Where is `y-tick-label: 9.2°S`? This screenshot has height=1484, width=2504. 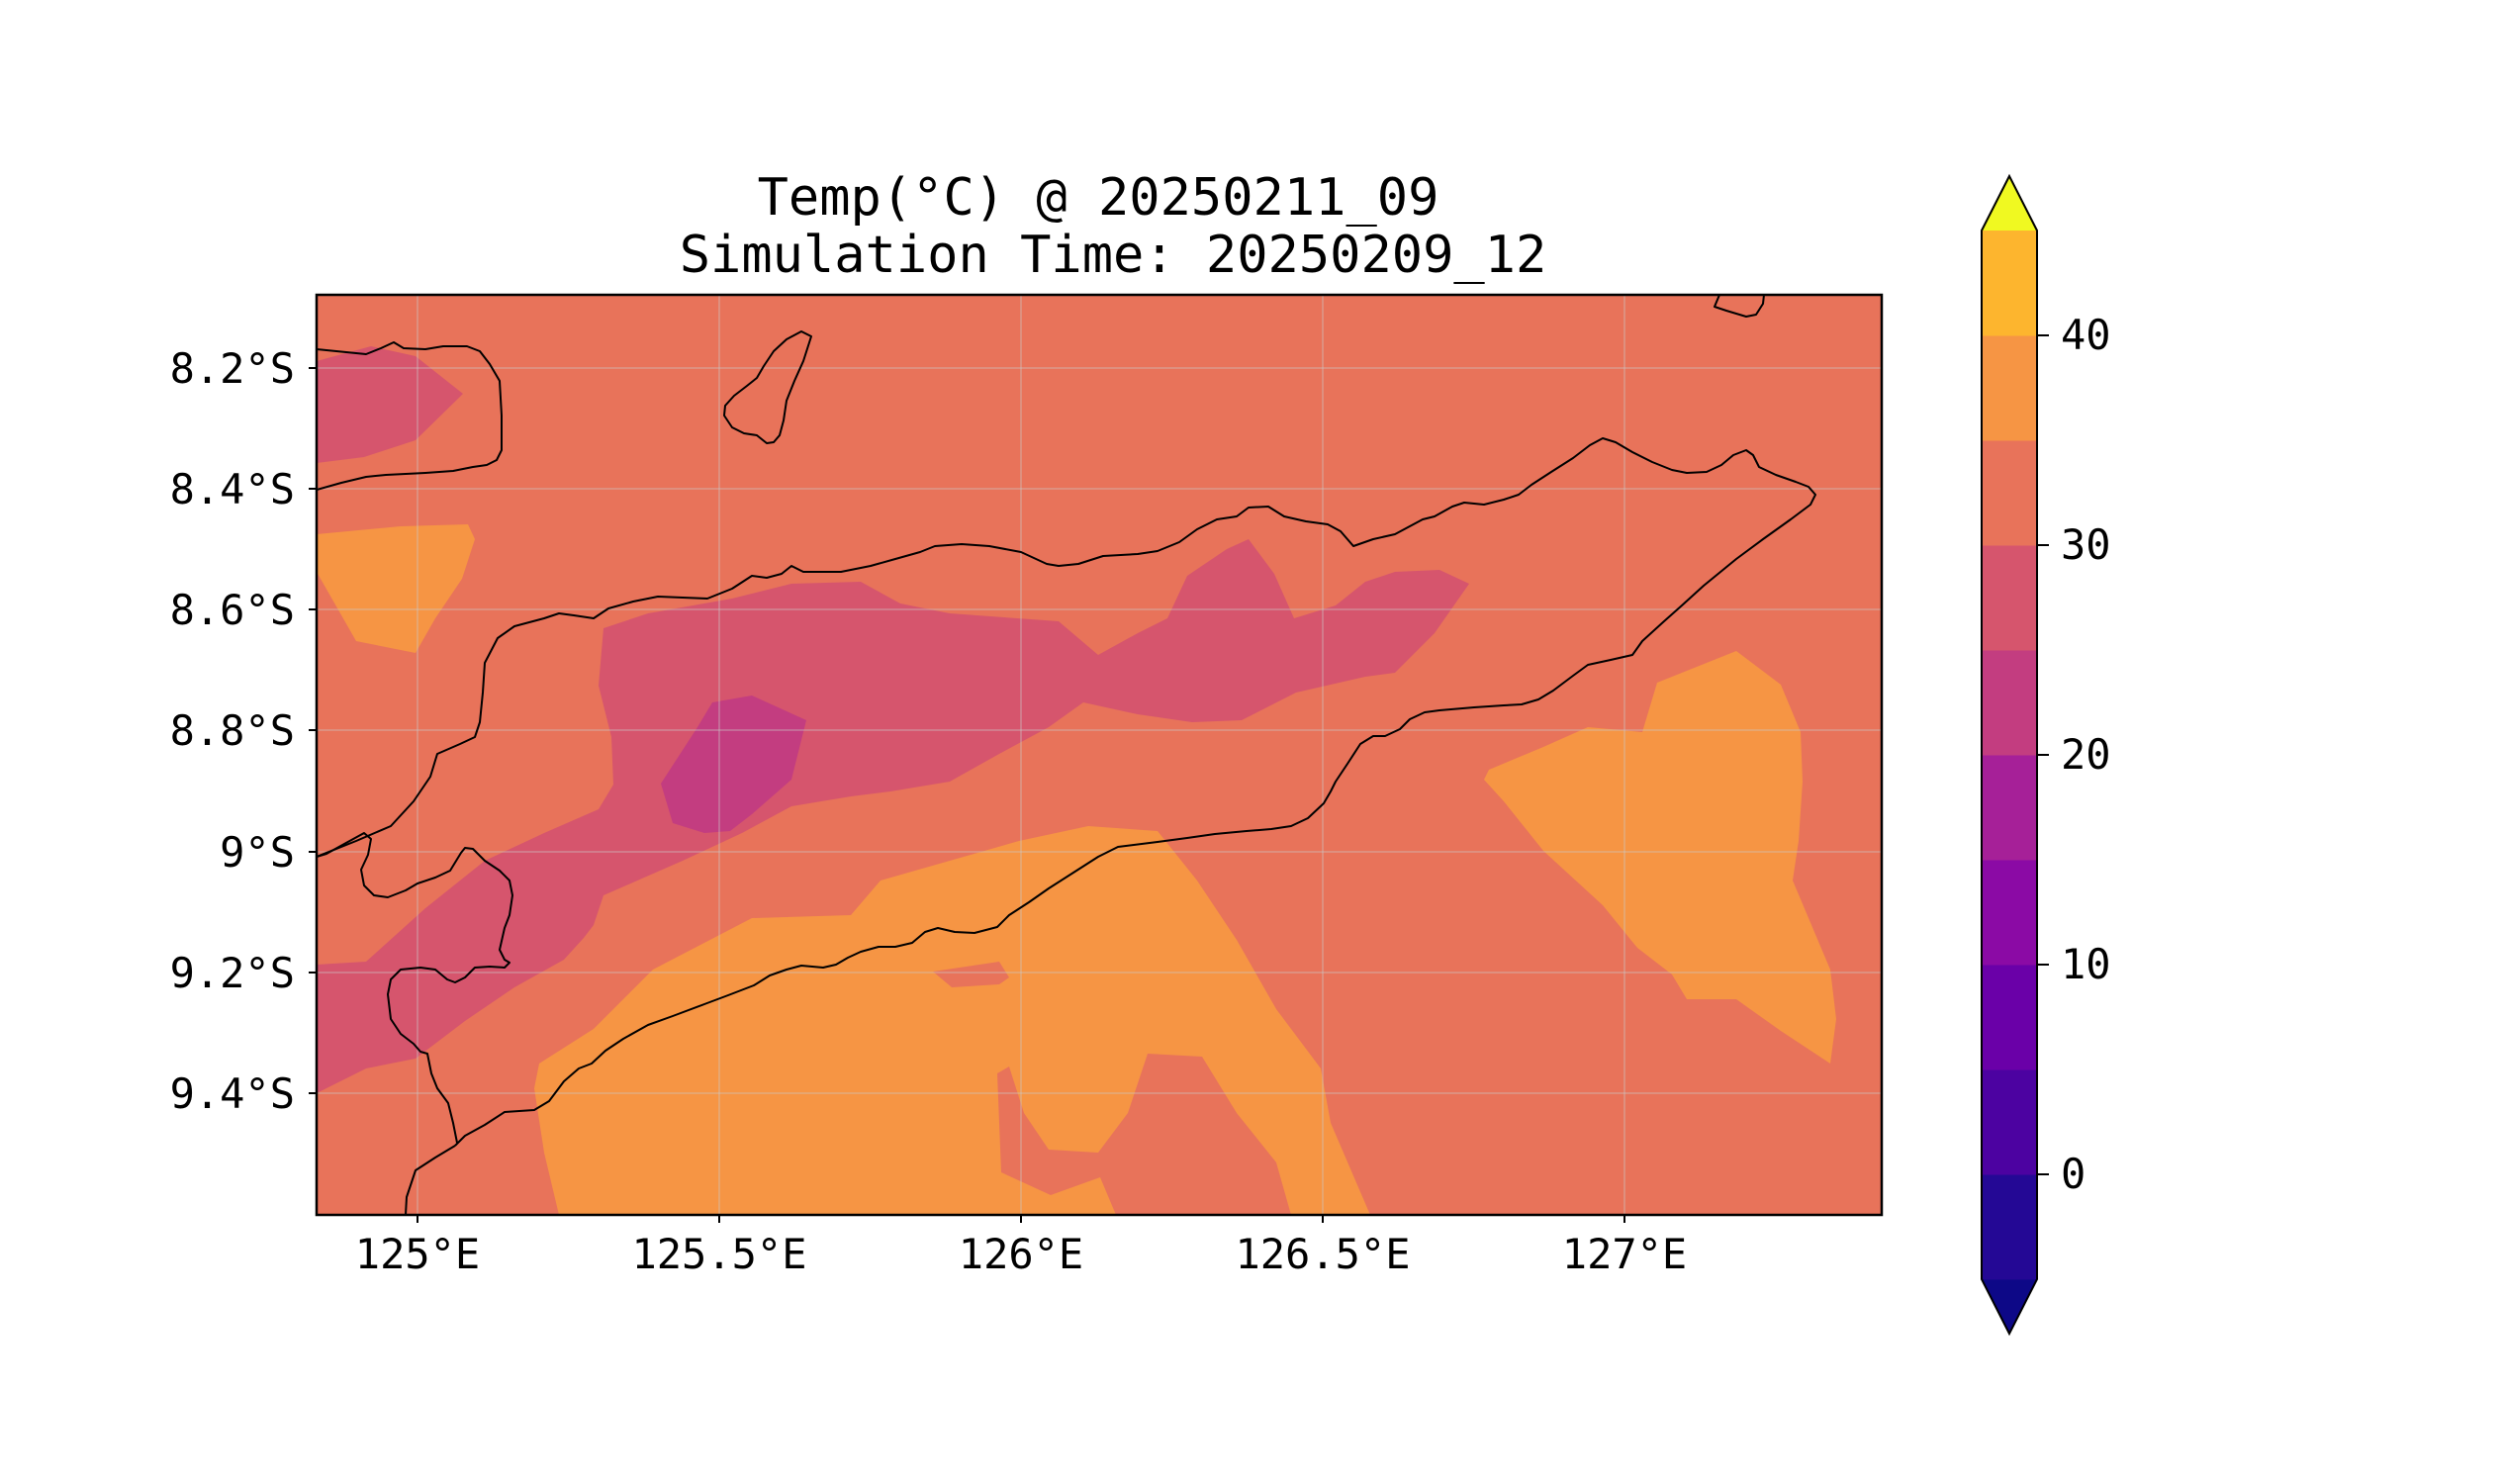 y-tick-label: 9.2°S is located at coordinates (232, 973).